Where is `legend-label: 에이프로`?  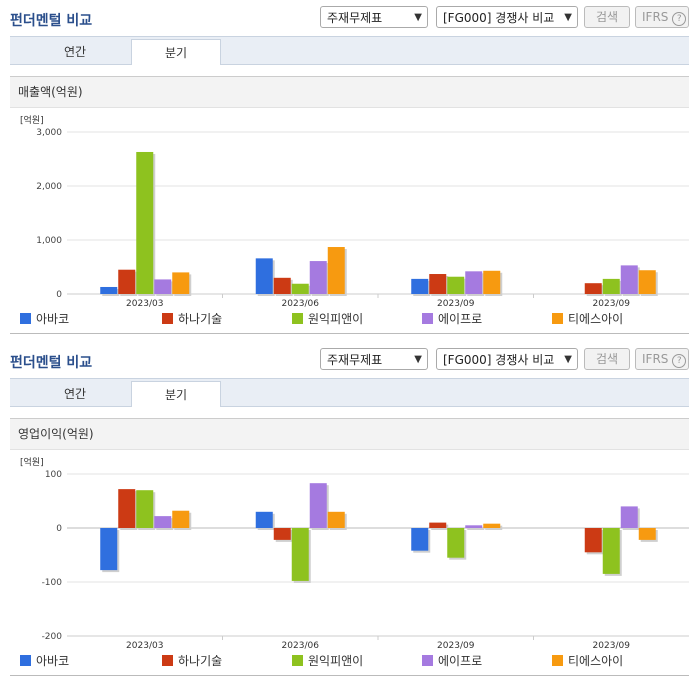 legend-label: 에이프로 is located at coordinates (460, 319).